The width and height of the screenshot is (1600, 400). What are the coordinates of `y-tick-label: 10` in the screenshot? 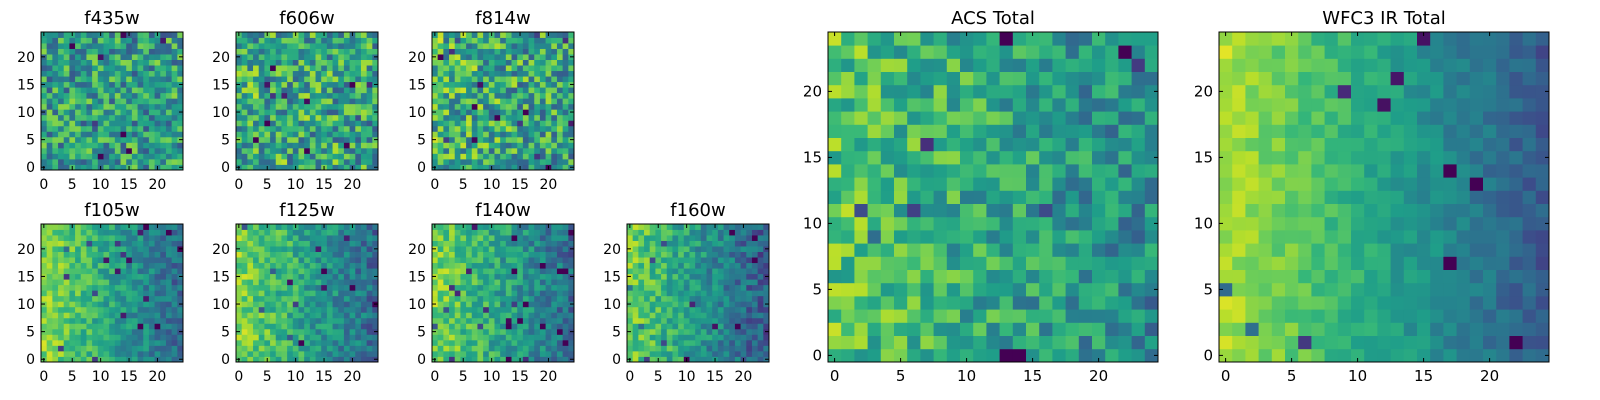 It's located at (26, 113).